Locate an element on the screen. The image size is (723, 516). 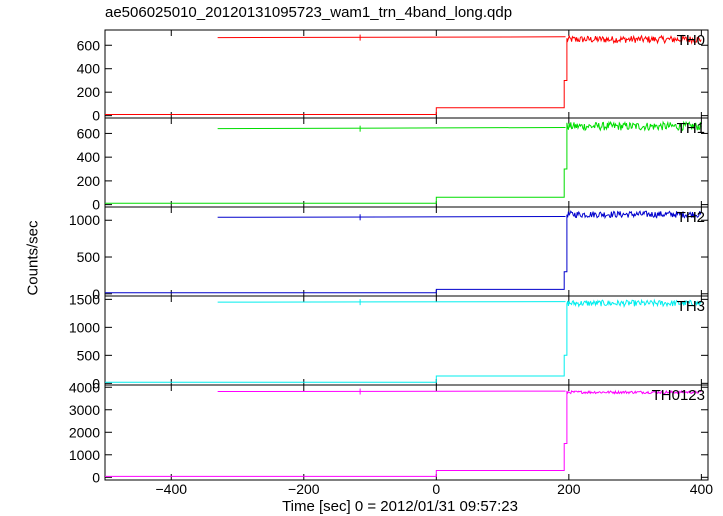
panel-frame-TH0 is located at coordinates (406, 74).